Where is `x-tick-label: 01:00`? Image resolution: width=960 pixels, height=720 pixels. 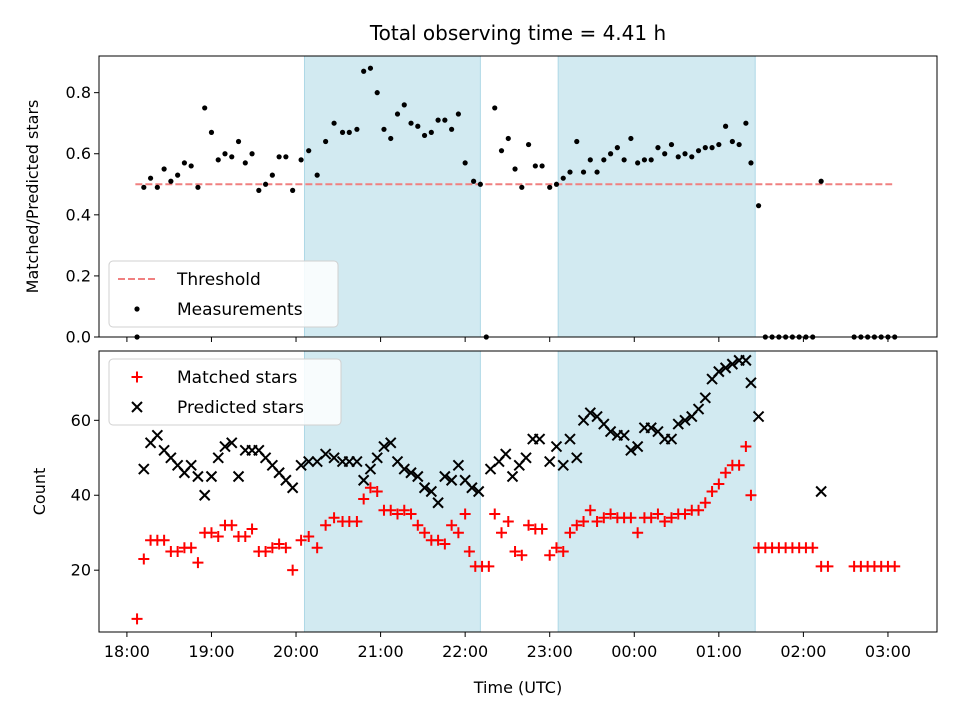
x-tick-label: 01:00 is located at coordinates (719, 651).